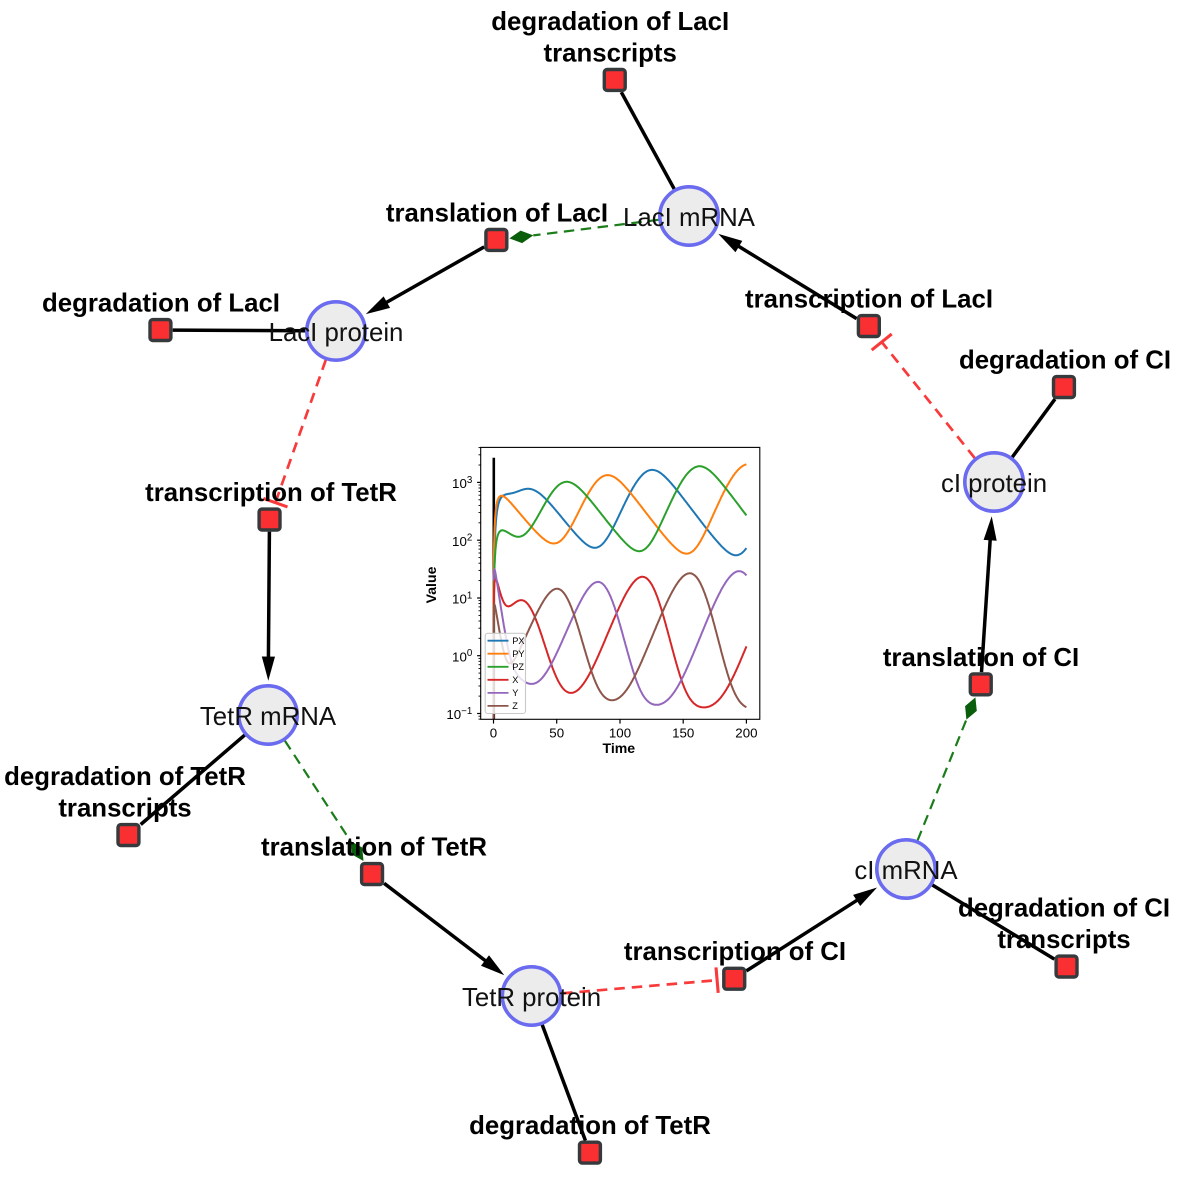  Describe the element at coordinates (869, 300) in the screenshot. I see `svg-text: transcription of LacI` at that location.